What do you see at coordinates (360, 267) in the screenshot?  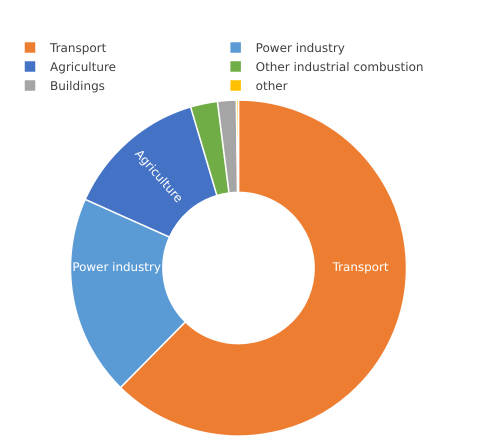 I see `slice-label: Transport` at bounding box center [360, 267].